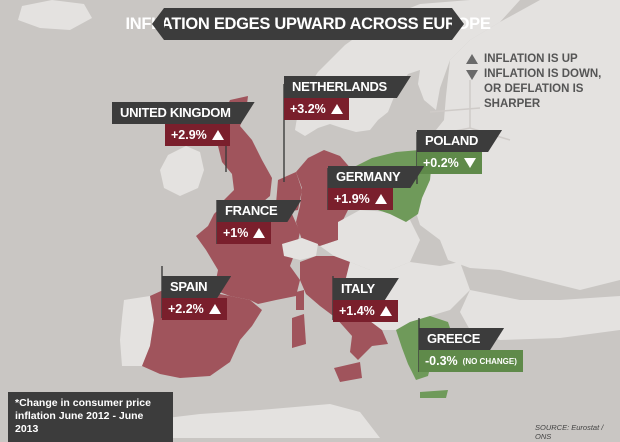 Image resolution: width=620 pixels, height=442 pixels. I want to click on country-name-france: FRANCE, so click(259, 211).